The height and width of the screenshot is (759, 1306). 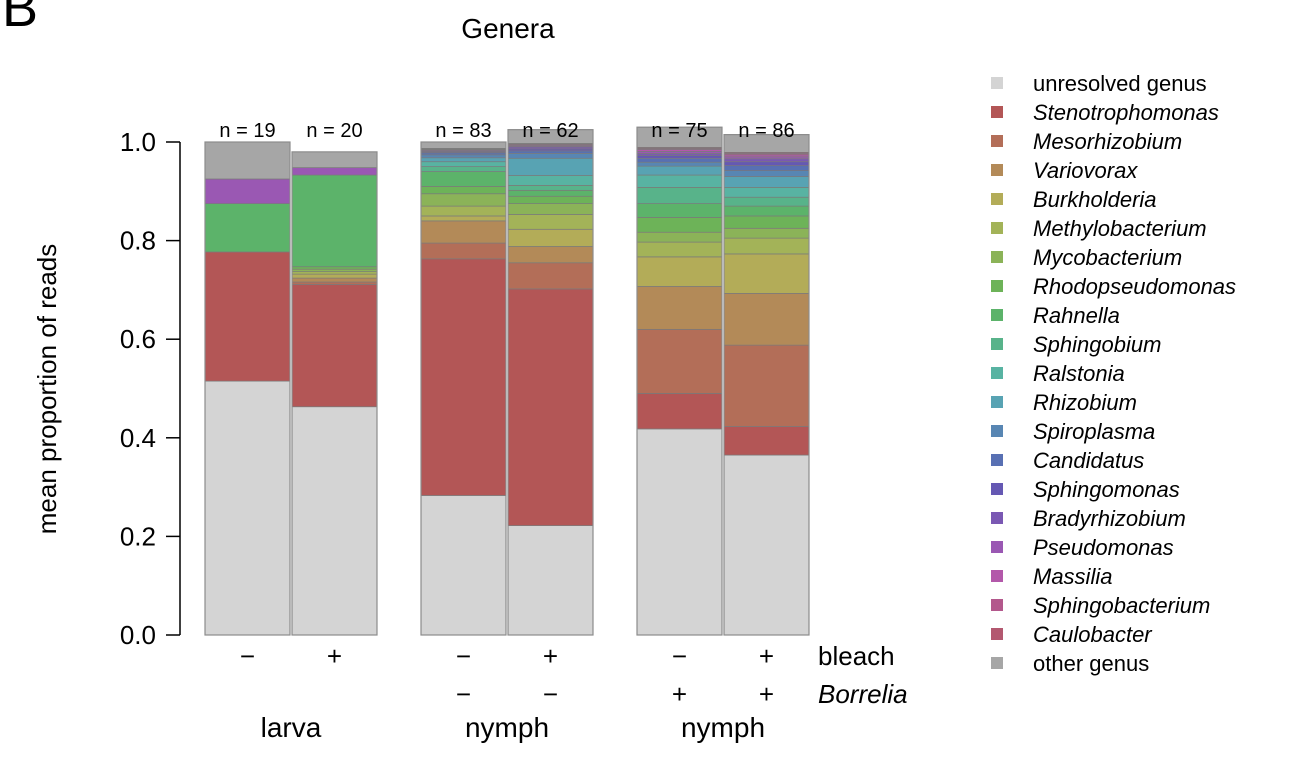 I want to click on legend-label: Rhizobium, so click(x=1085, y=402).